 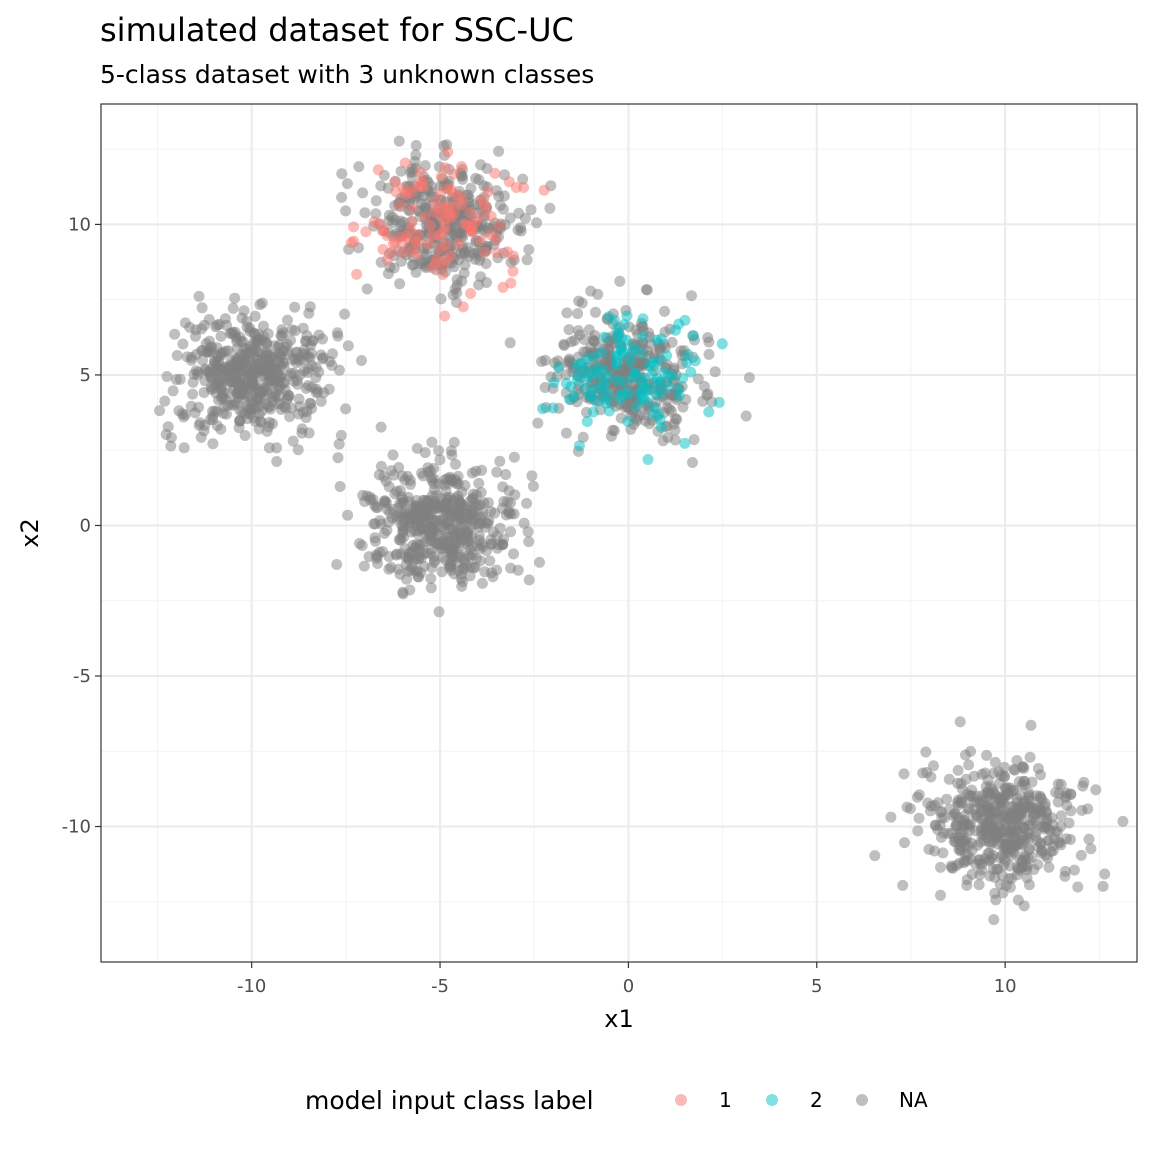 I want to click on legend-label-1: 1, so click(x=725, y=1100).